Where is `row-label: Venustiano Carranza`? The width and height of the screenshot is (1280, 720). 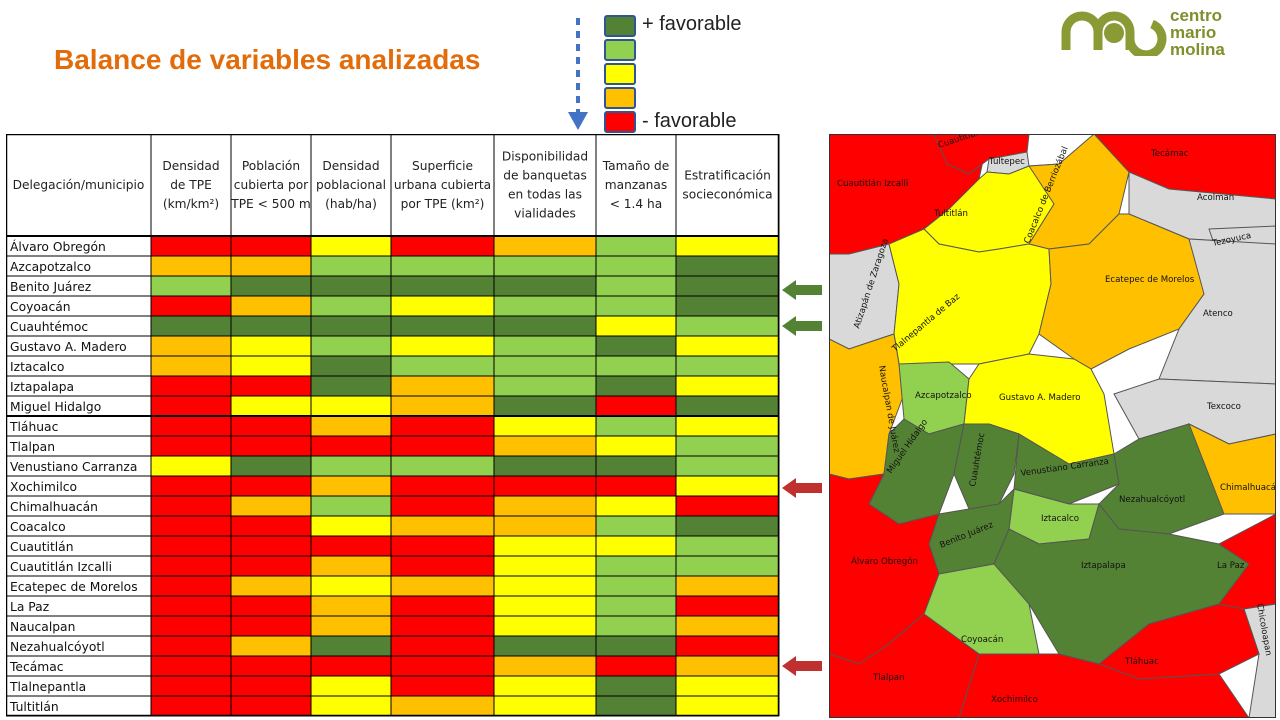
row-label: Venustiano Carranza is located at coordinates (73, 467).